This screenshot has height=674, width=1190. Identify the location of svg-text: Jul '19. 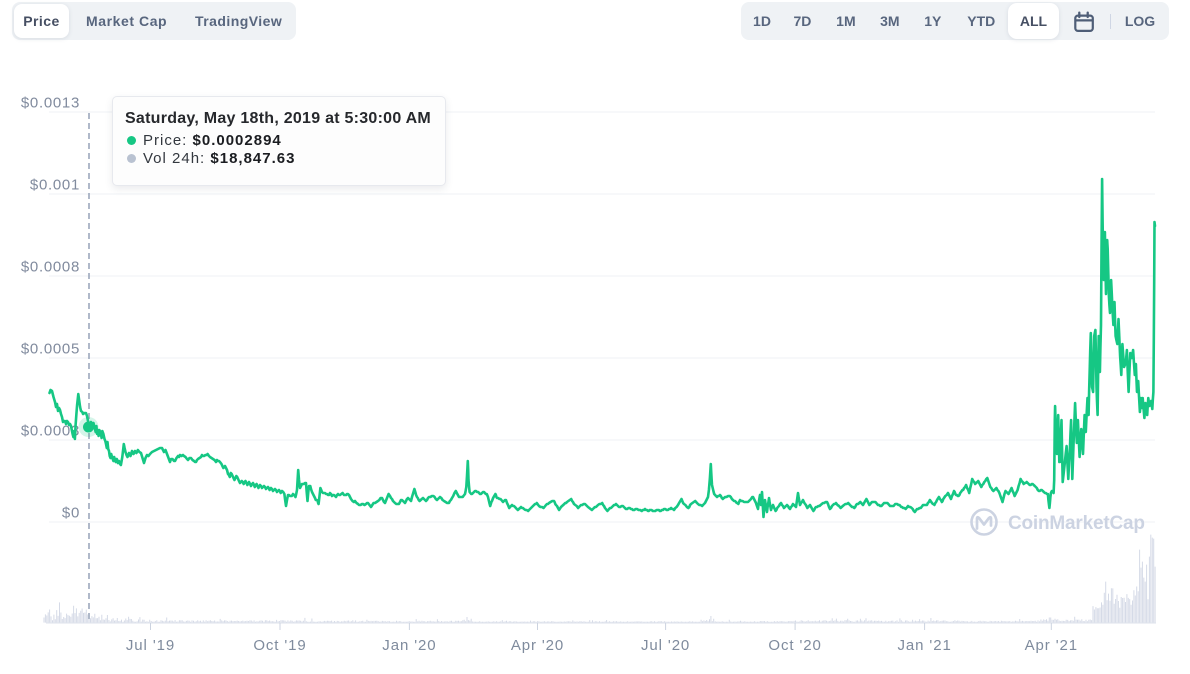
(150, 645).